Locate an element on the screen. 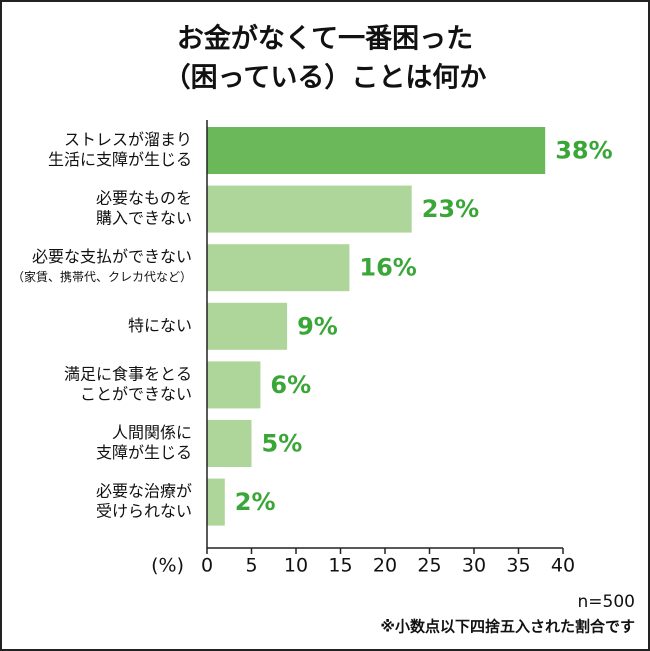  category-label: 必要な治療が is located at coordinates (144, 491).